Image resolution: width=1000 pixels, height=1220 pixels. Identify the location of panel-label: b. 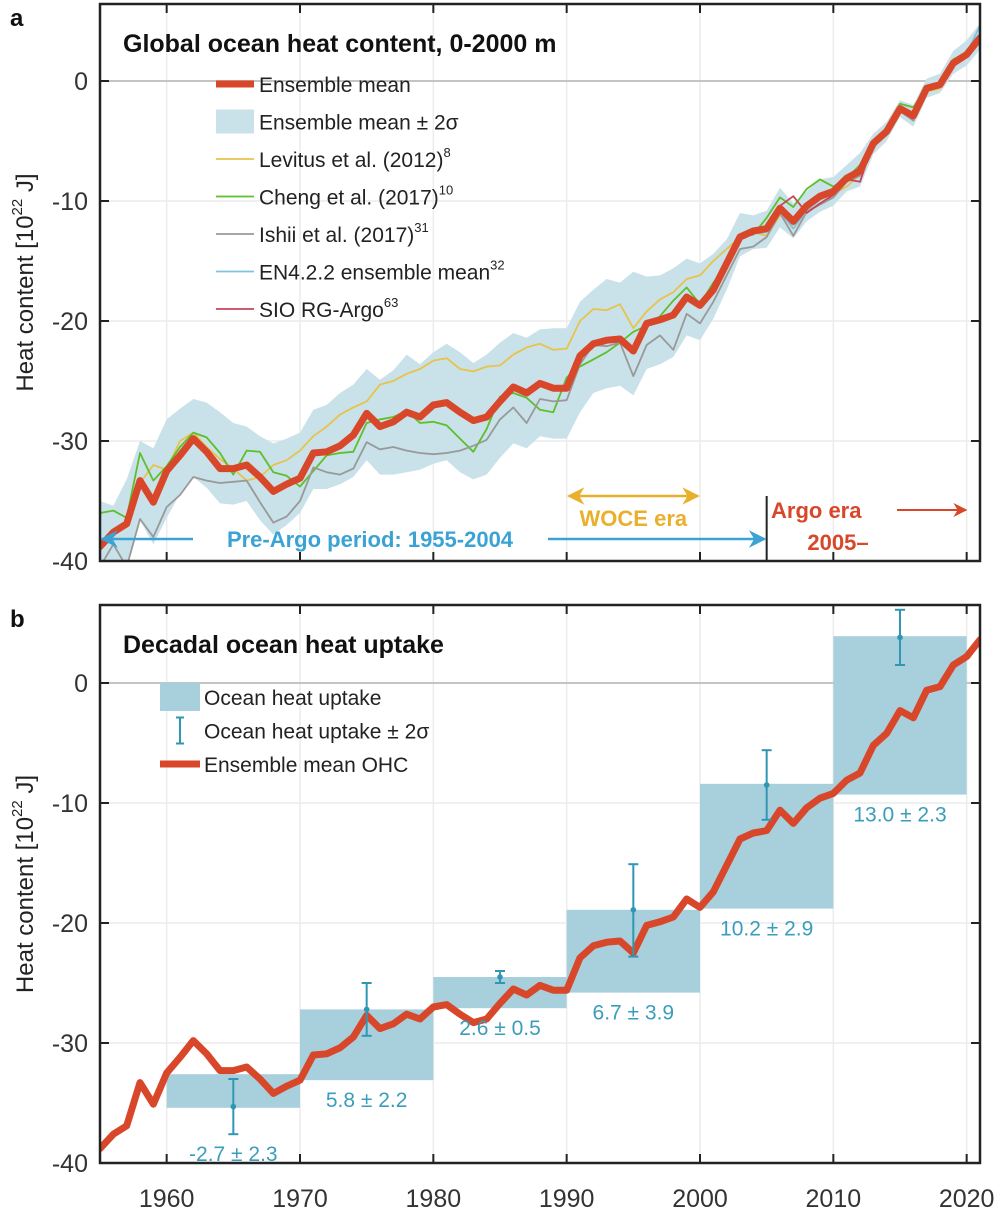
(17, 619).